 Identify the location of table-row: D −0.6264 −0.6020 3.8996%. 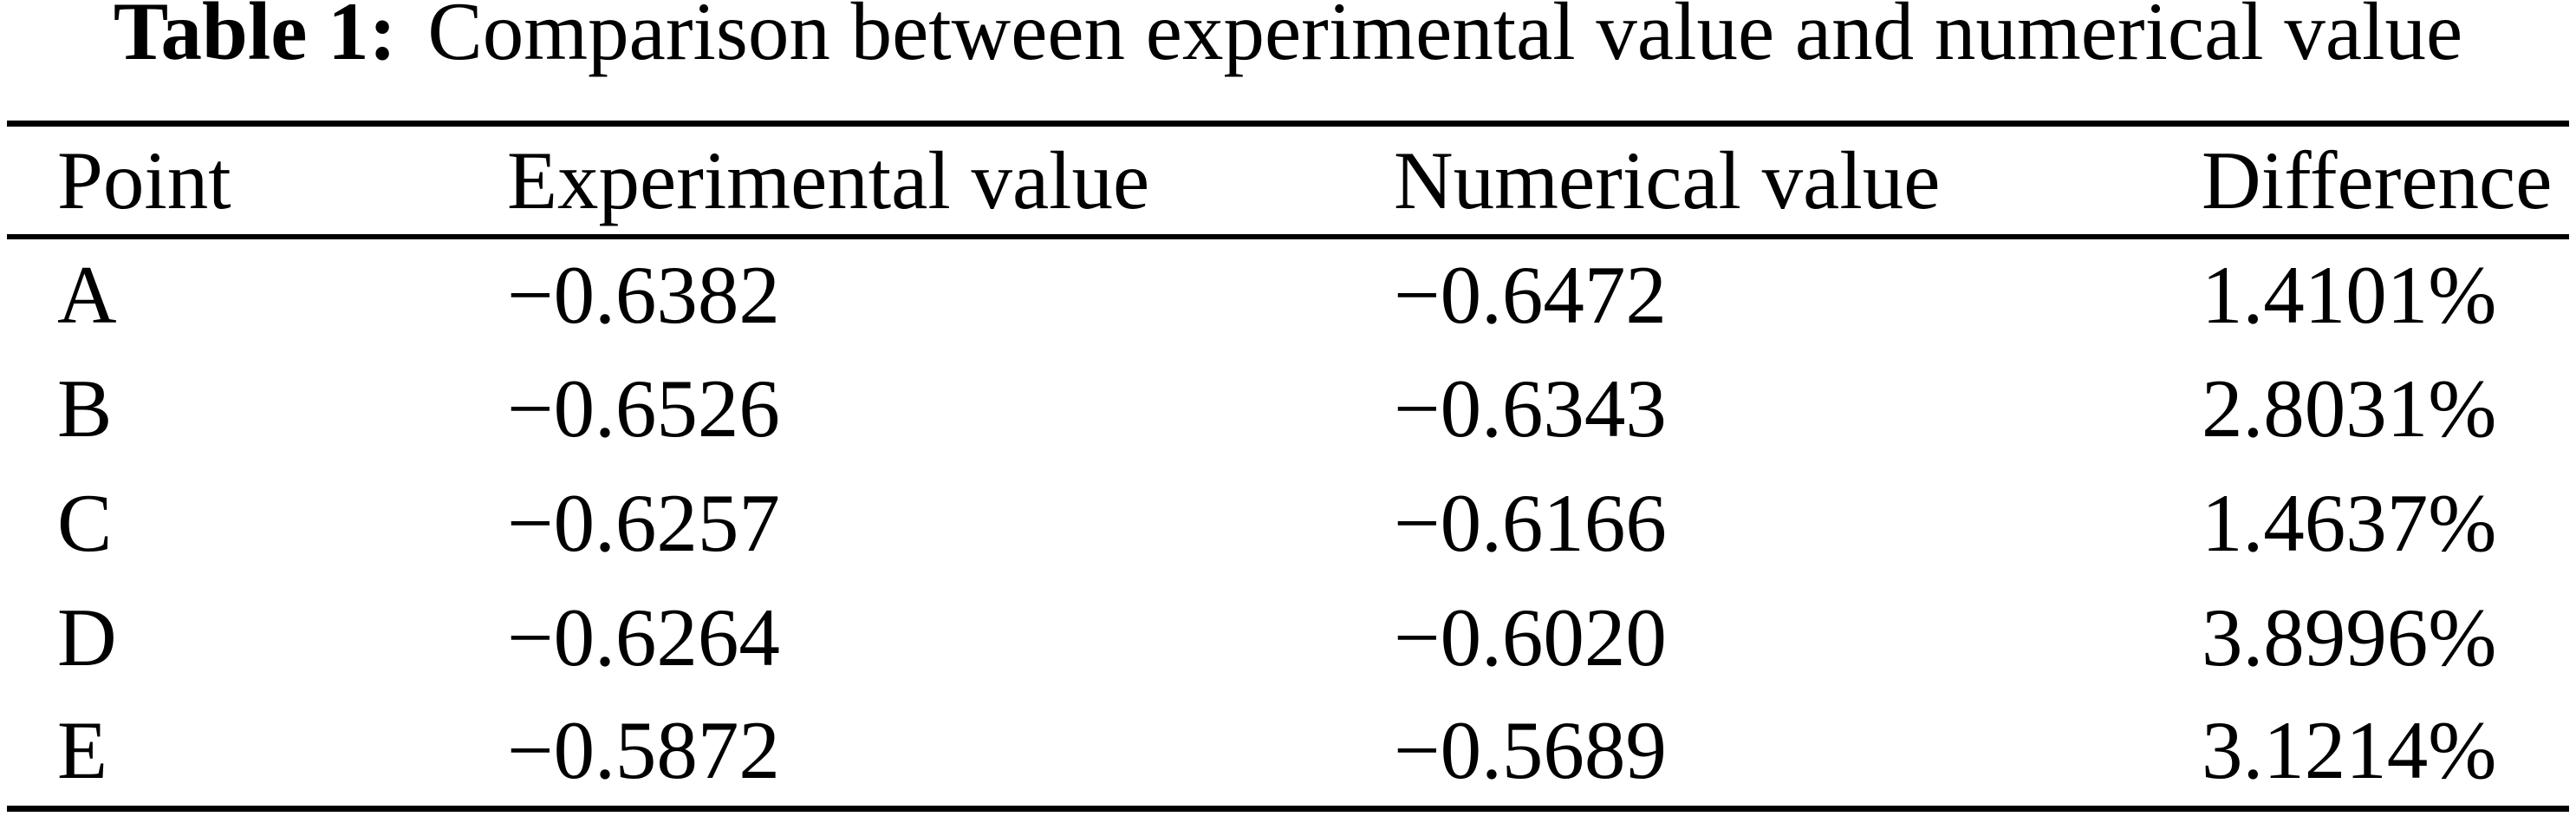
(1288, 637).